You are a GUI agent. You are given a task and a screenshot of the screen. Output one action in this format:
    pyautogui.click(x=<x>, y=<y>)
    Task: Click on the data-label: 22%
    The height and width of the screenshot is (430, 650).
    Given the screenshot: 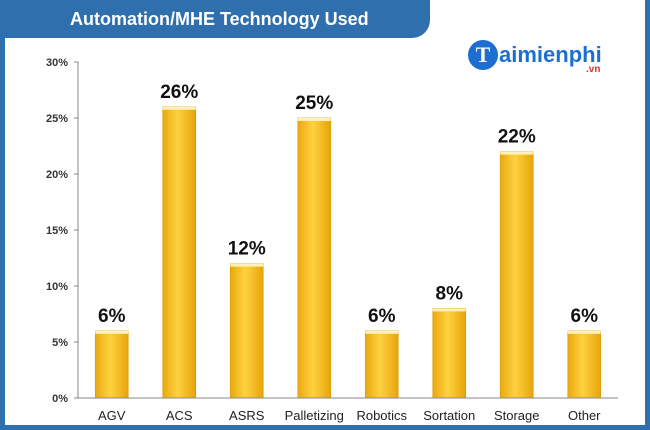 What is the action you would take?
    pyautogui.click(x=517, y=137)
    